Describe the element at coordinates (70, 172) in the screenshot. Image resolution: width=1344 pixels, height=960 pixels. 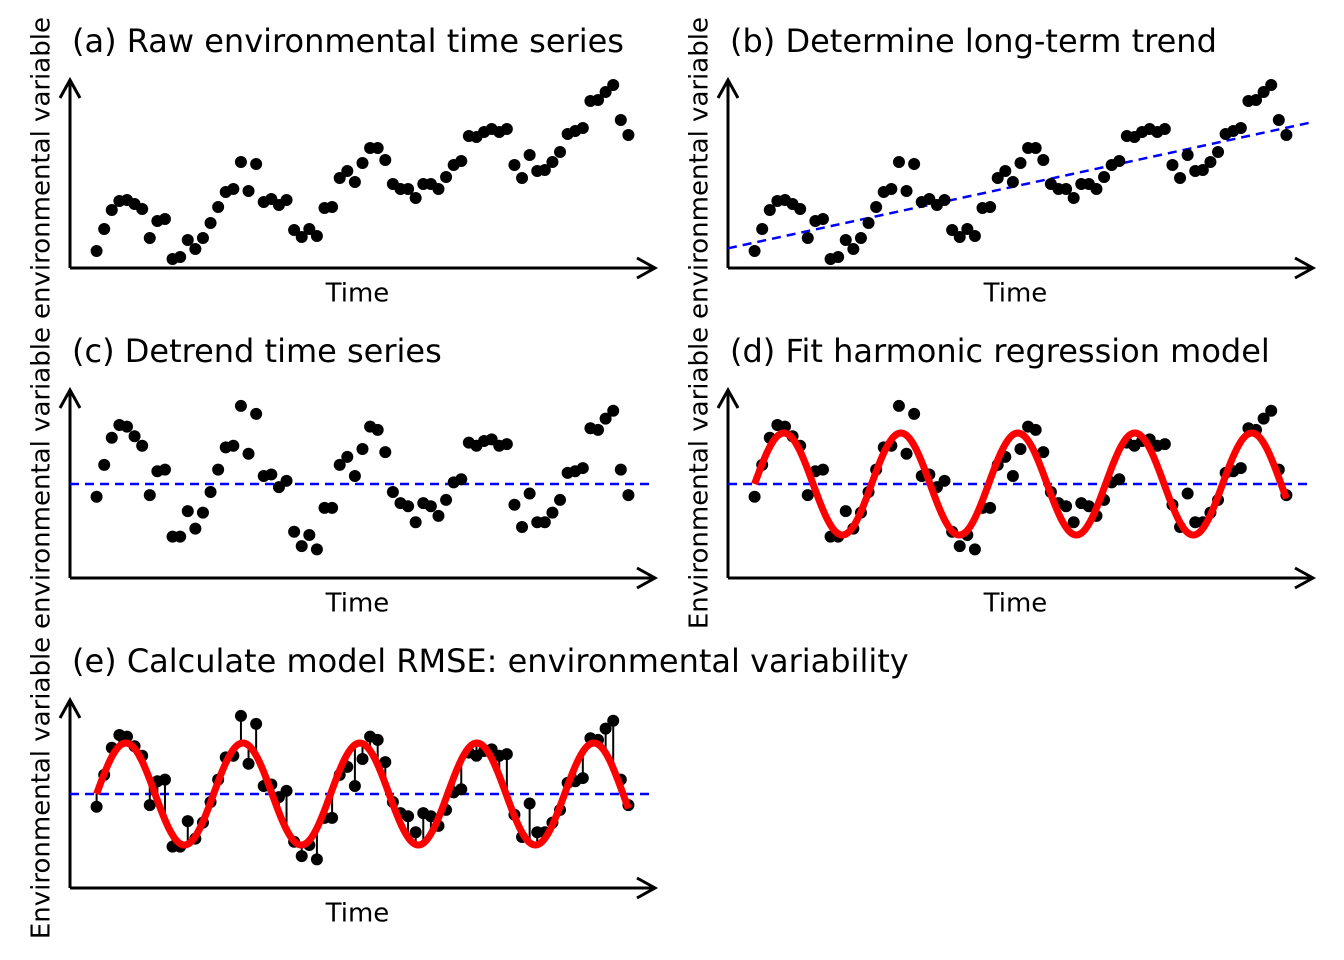
I see `y-axis` at that location.